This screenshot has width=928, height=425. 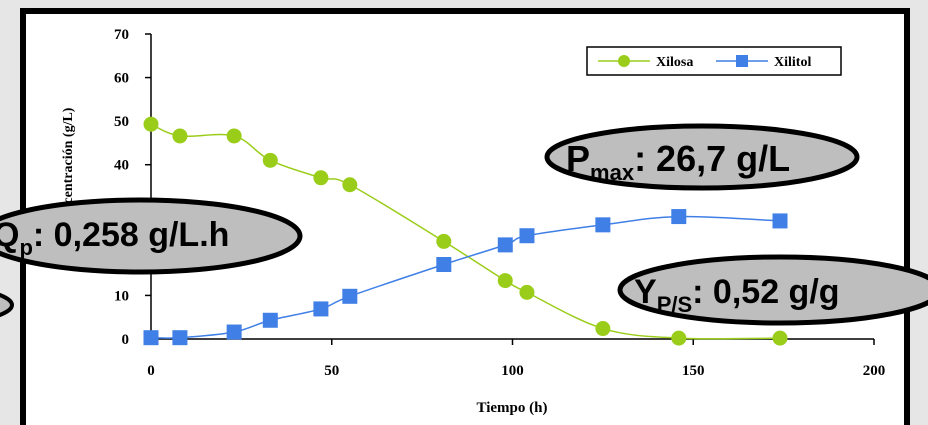 I want to click on x-tick-label: 50, so click(x=331, y=371).